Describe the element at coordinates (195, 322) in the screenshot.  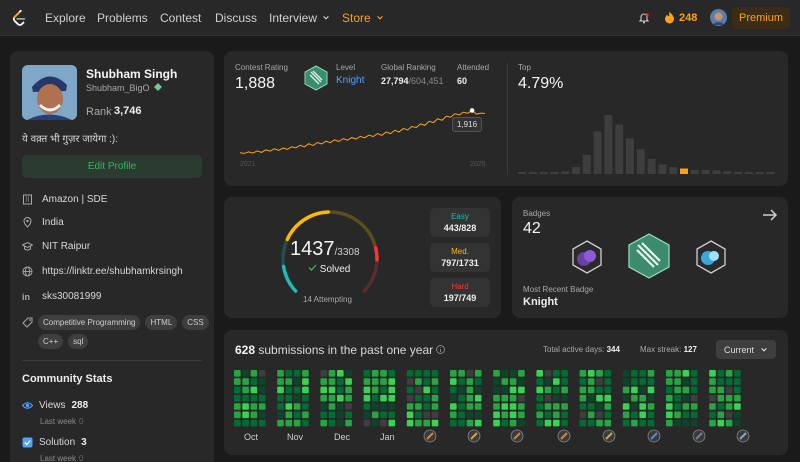
I see `skill-tag: CSS` at that location.